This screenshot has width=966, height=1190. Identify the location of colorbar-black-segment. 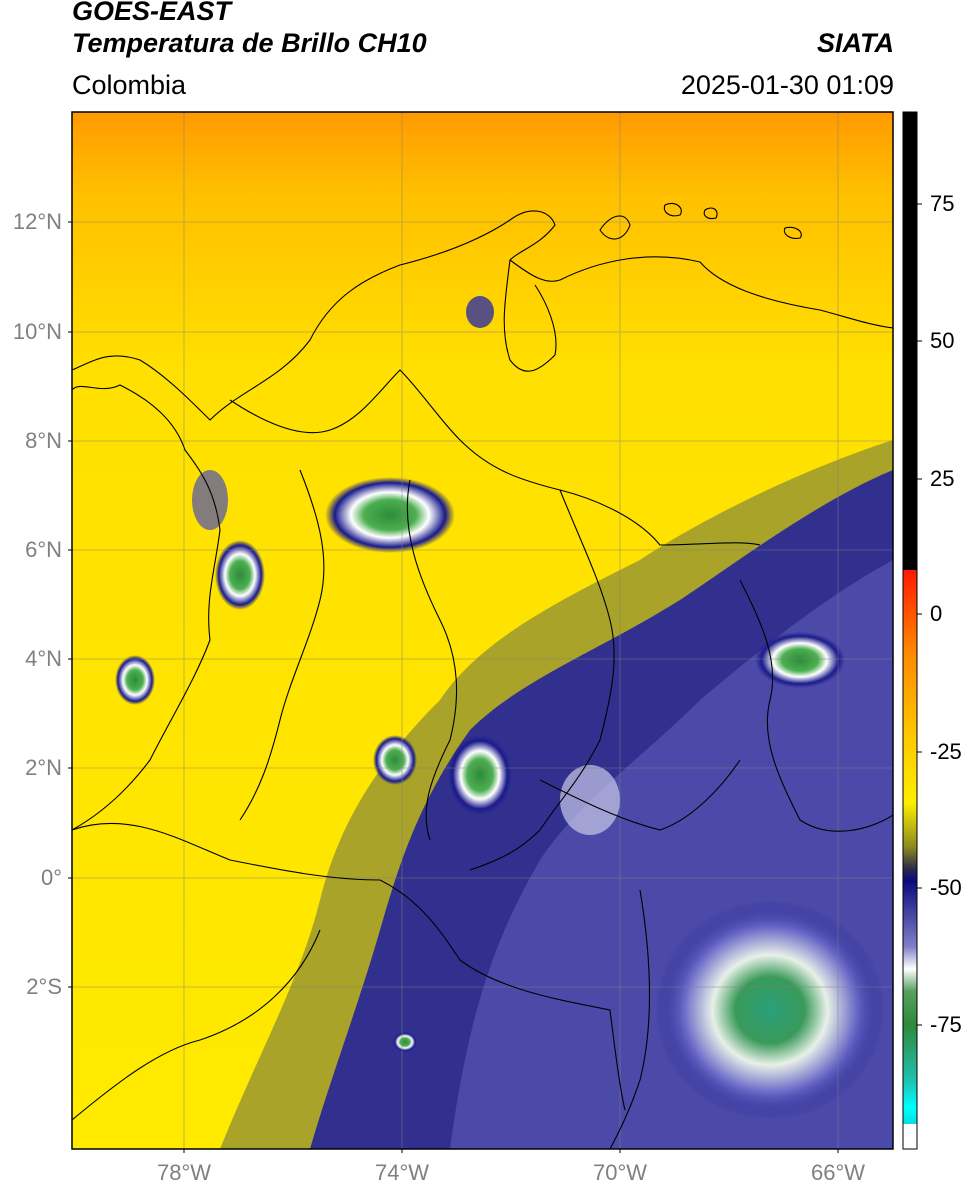
(910, 341).